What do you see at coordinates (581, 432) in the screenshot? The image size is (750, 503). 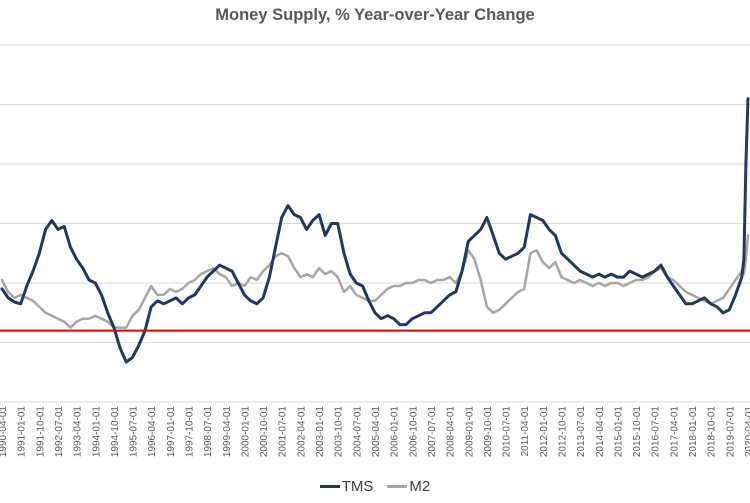 I see `x-tick-label: 2013-07-01` at bounding box center [581, 432].